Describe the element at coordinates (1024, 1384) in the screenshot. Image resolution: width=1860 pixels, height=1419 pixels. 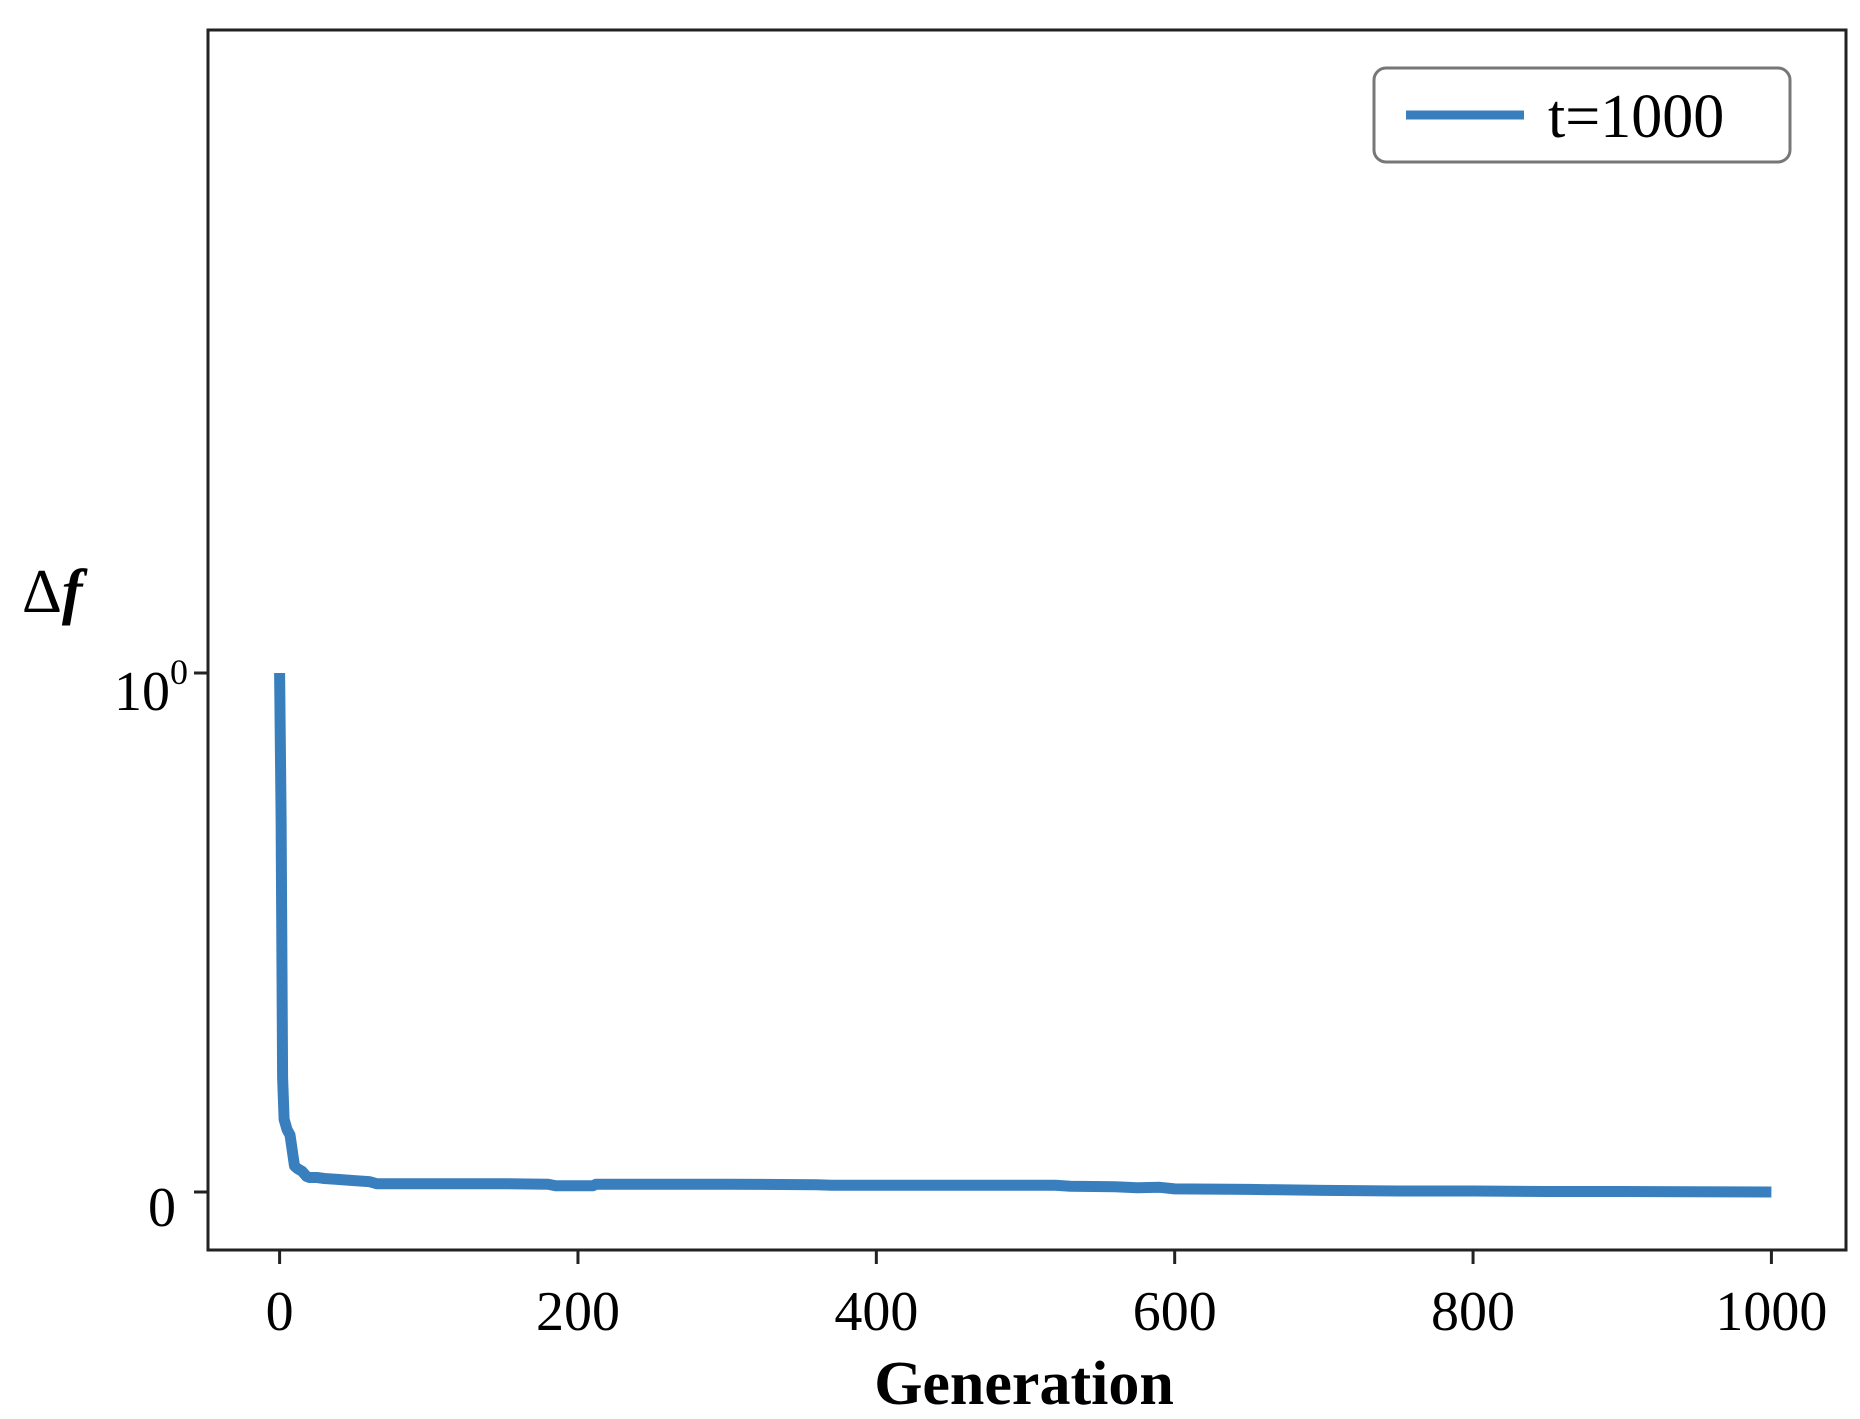
I see `x-axis-label: Generation` at that location.